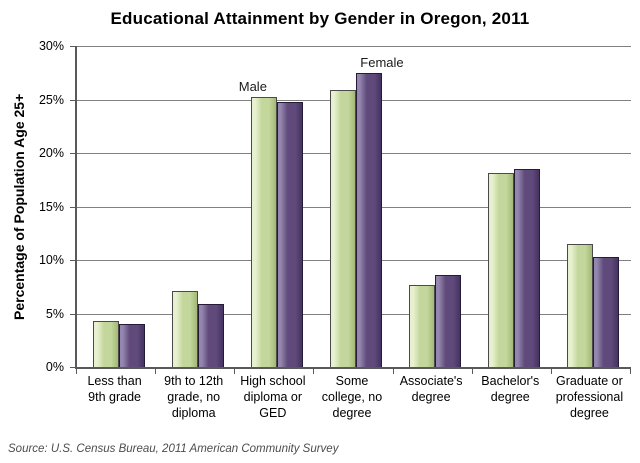 This screenshot has height=463, width=640. Describe the element at coordinates (51, 260) in the screenshot. I see `y-tick-label: 10%` at that location.